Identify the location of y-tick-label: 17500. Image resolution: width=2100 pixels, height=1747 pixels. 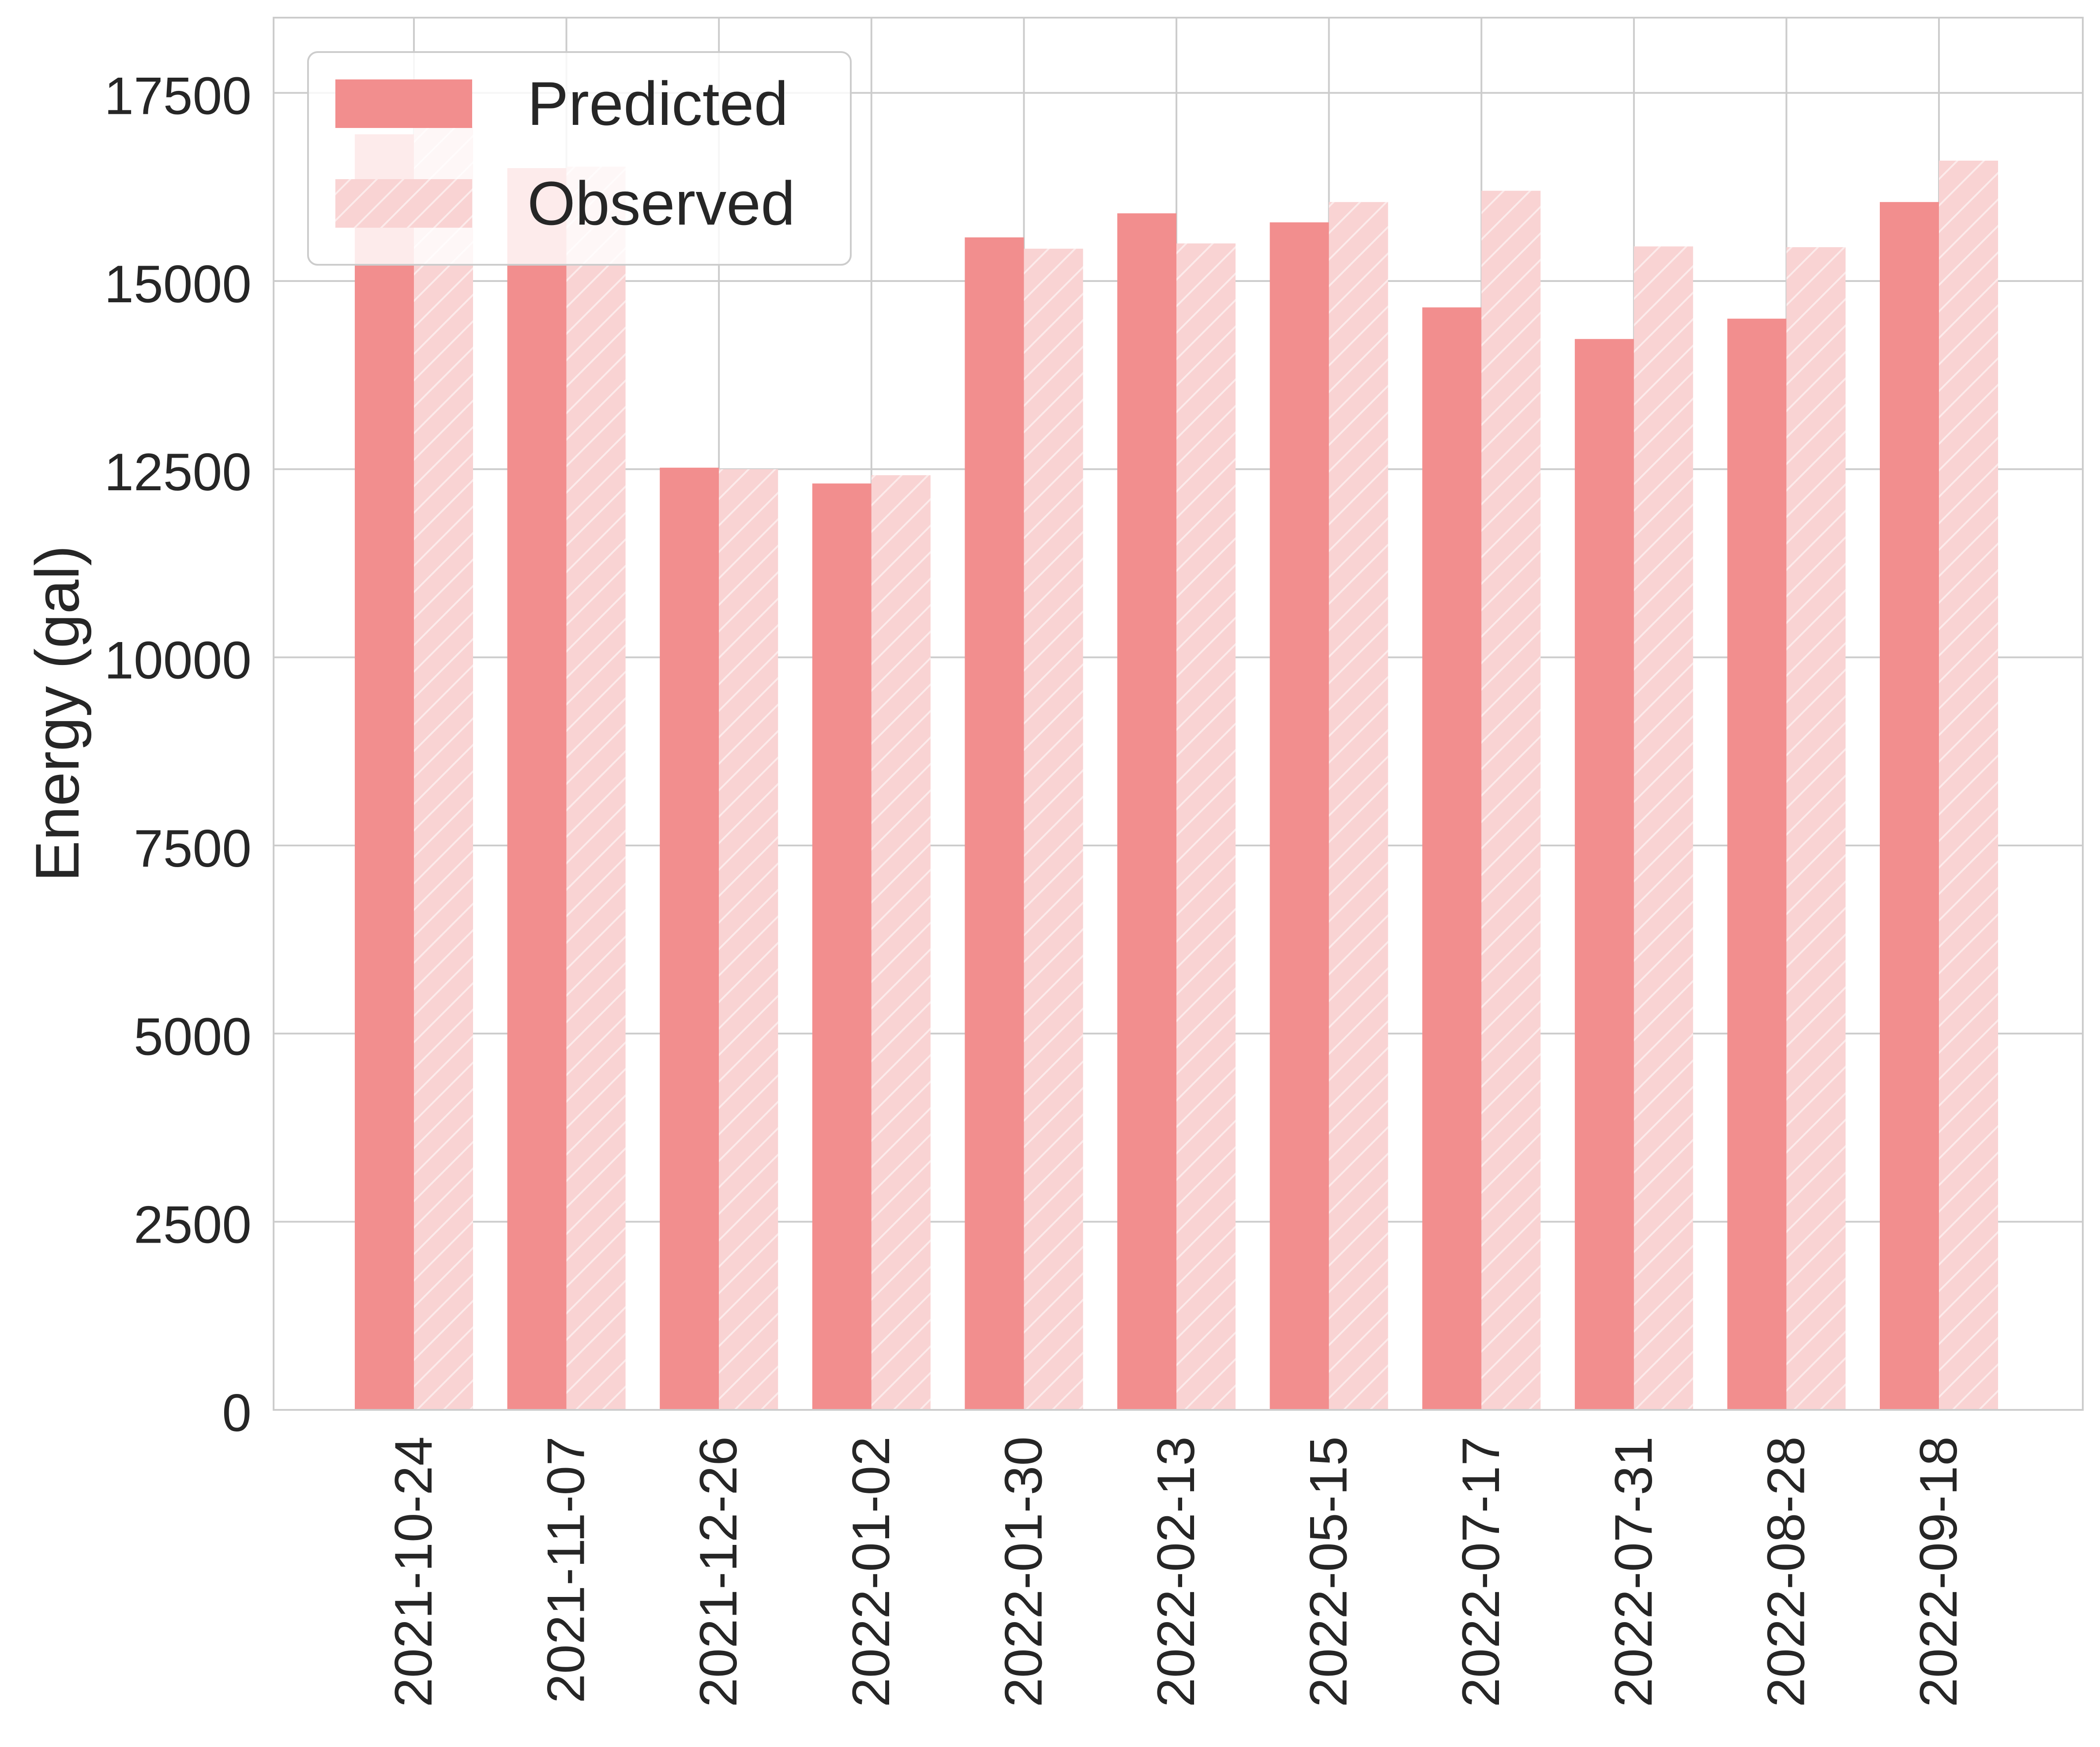
(178, 96).